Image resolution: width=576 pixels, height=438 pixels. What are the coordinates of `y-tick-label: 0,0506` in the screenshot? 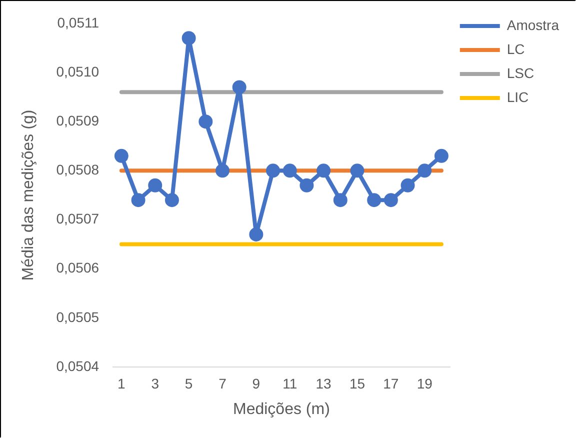 It's located at (78, 268).